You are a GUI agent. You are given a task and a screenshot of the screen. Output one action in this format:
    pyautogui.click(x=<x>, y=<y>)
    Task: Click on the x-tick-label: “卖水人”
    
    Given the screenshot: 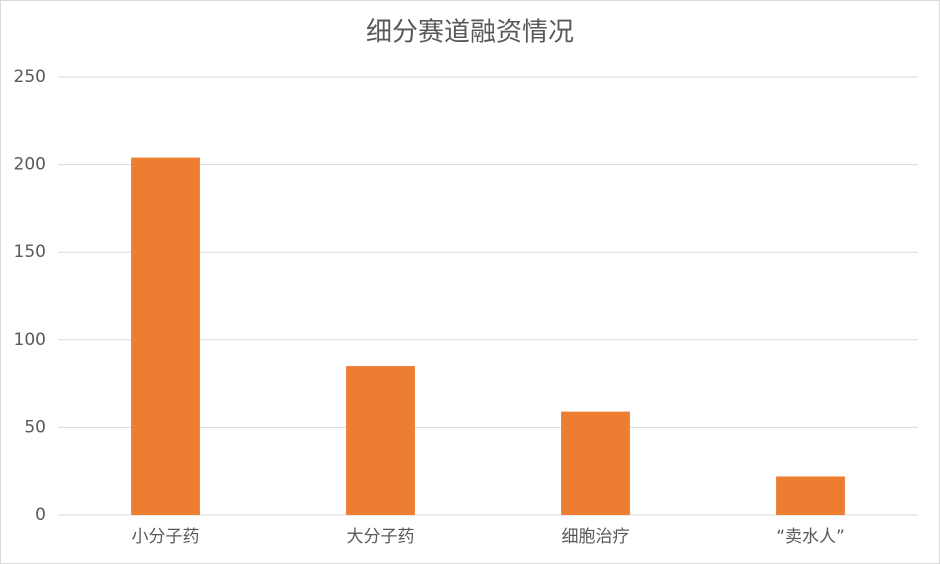 What is the action you would take?
    pyautogui.click(x=810, y=537)
    